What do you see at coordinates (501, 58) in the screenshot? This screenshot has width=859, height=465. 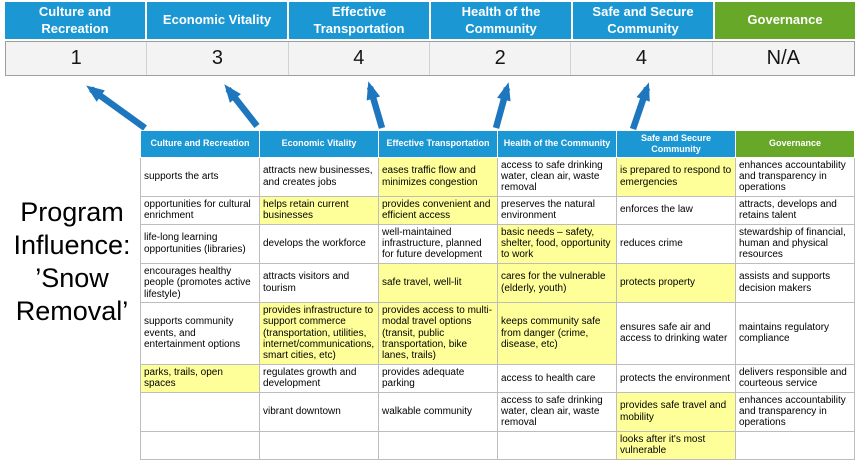 I see `pillar-score-health-of-the-community: 2` at bounding box center [501, 58].